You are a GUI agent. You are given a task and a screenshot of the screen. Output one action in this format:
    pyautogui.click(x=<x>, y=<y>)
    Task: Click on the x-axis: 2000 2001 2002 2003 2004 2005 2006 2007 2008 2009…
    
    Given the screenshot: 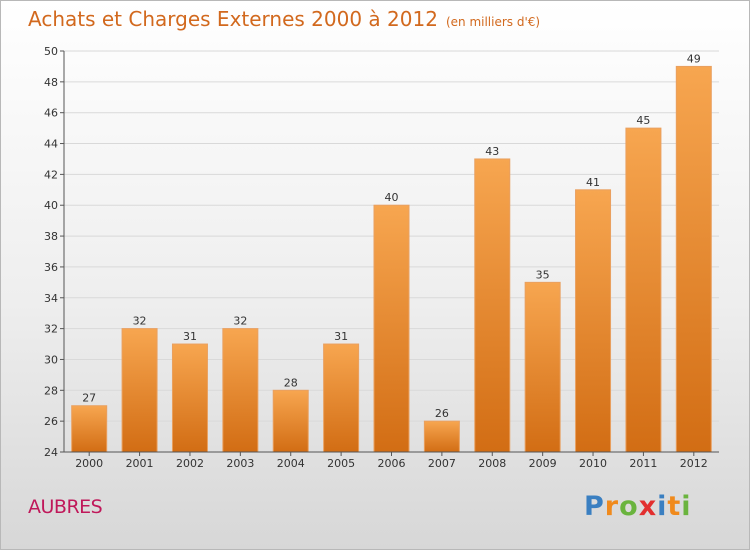 What is the action you would take?
    pyautogui.click(x=391, y=460)
    